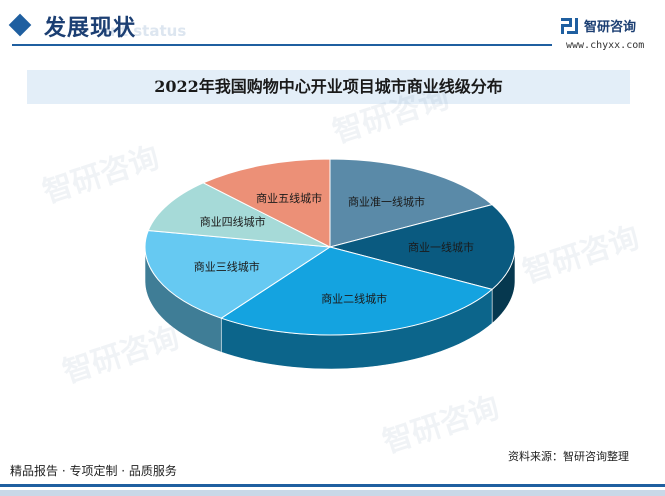  I want to click on brand-name: 智研咨询, so click(610, 27).